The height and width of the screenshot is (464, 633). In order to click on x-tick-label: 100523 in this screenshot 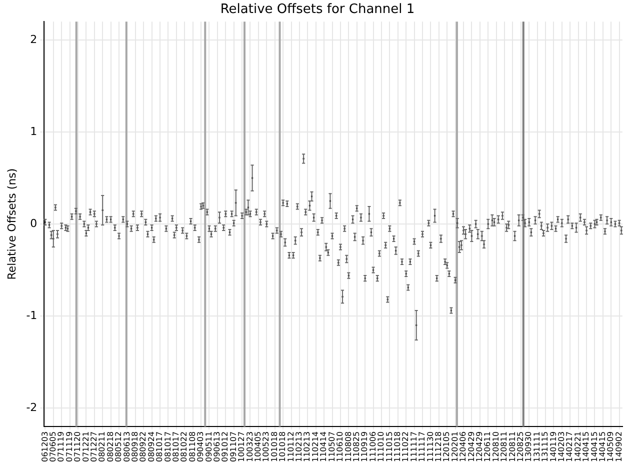, I will do `click(266, 446)`.